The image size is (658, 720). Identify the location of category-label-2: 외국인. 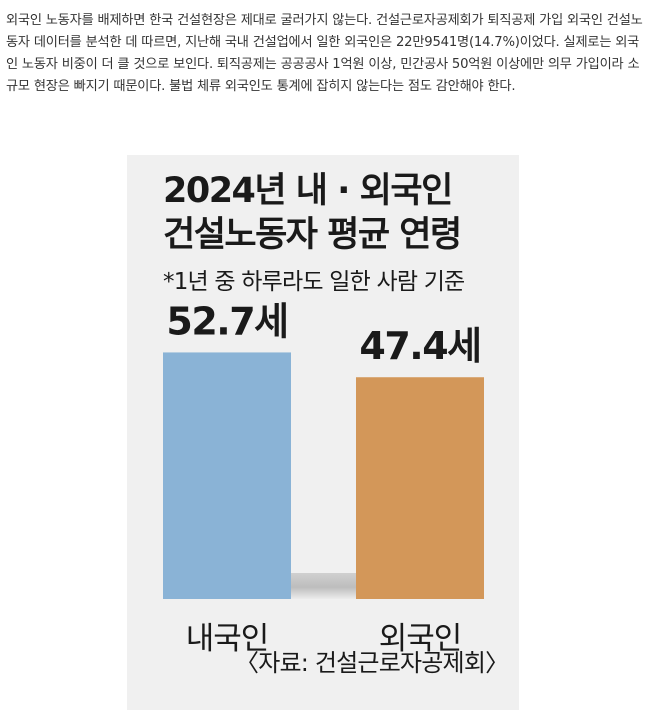
(420, 639).